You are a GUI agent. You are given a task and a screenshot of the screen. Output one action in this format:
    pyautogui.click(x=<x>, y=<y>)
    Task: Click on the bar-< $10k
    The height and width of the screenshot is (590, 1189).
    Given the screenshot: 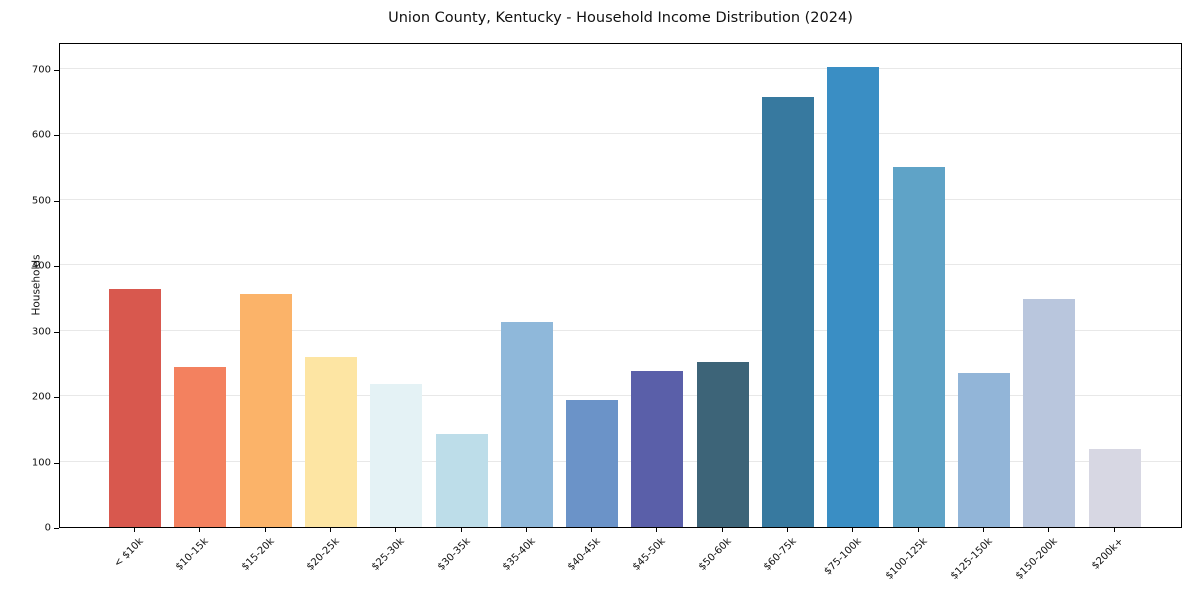 What is the action you would take?
    pyautogui.click(x=135, y=407)
    